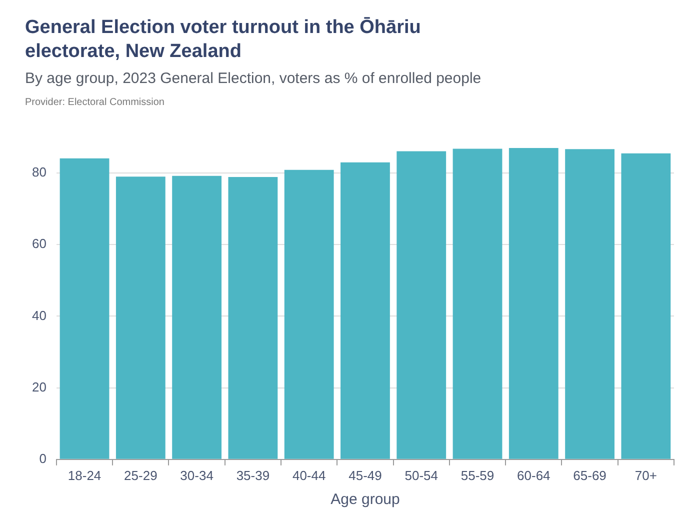  I want to click on y-tick-label: 60, so click(39, 244).